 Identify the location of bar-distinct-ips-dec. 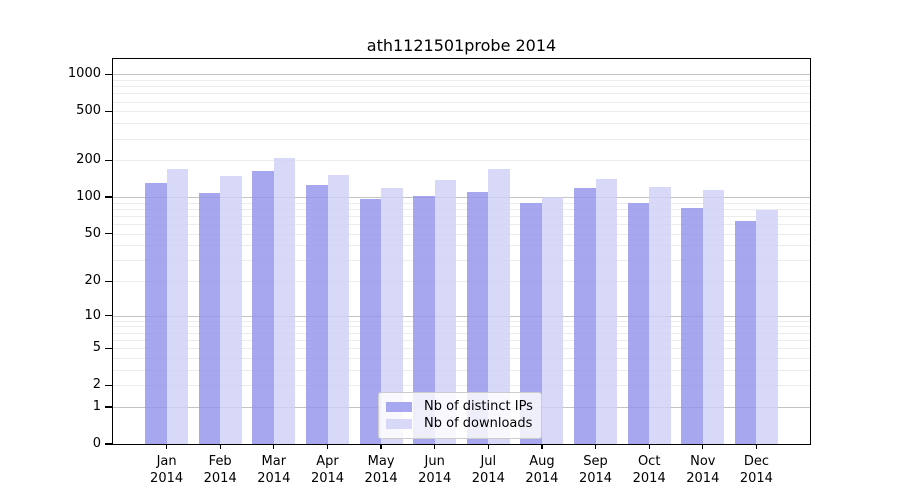
(745, 332).